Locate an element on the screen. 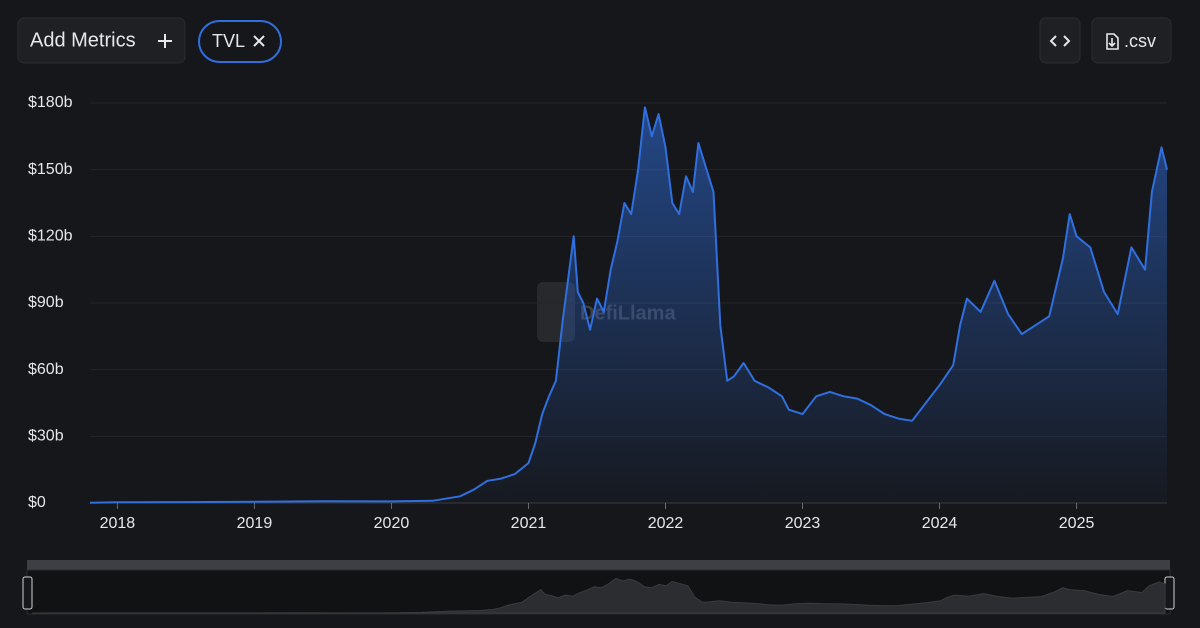 The height and width of the screenshot is (628, 1200). brush-bar is located at coordinates (598, 565).